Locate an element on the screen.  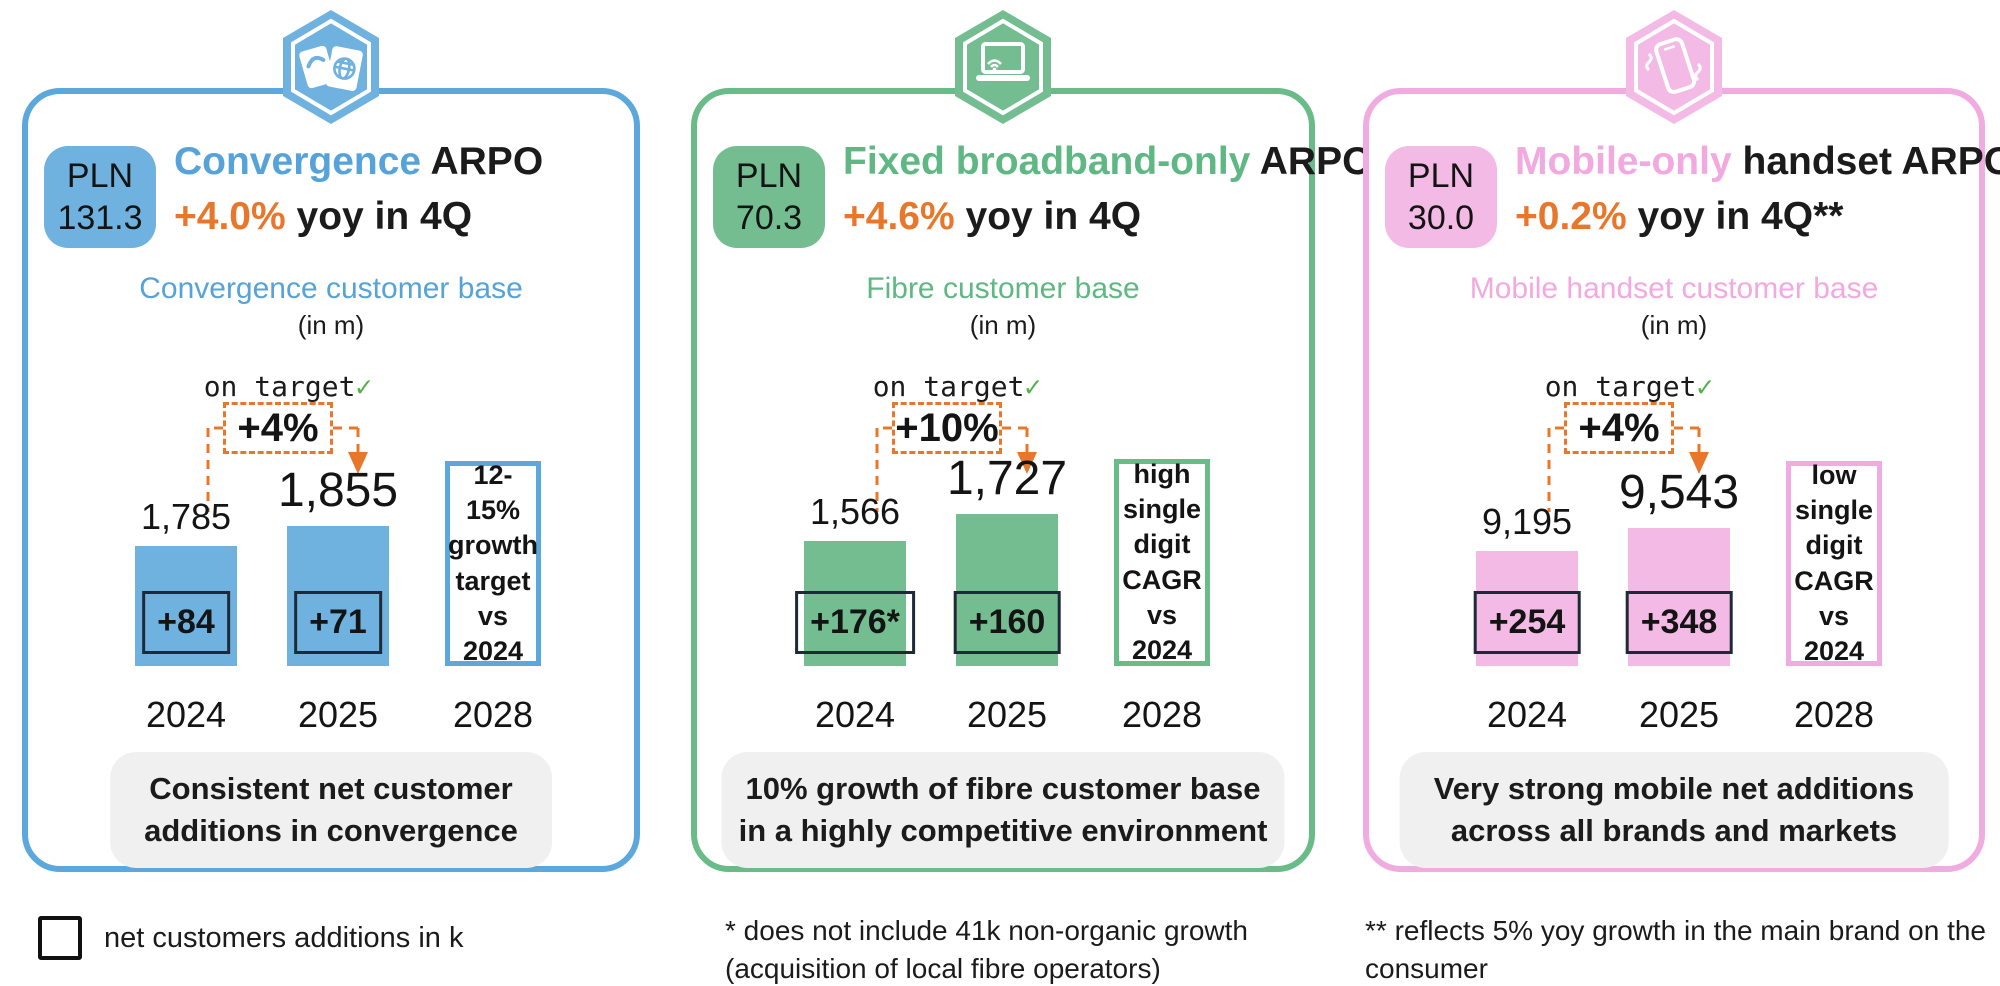
arpo-value: 30.0 is located at coordinates (1441, 218).